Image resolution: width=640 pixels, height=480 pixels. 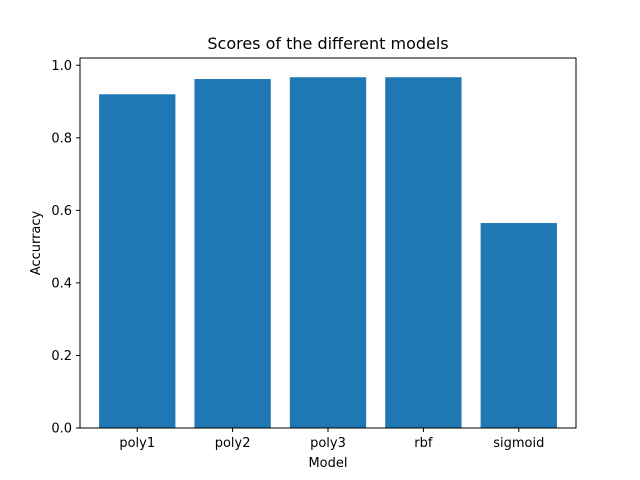 I want to click on bar-sigmoid, so click(x=518, y=325).